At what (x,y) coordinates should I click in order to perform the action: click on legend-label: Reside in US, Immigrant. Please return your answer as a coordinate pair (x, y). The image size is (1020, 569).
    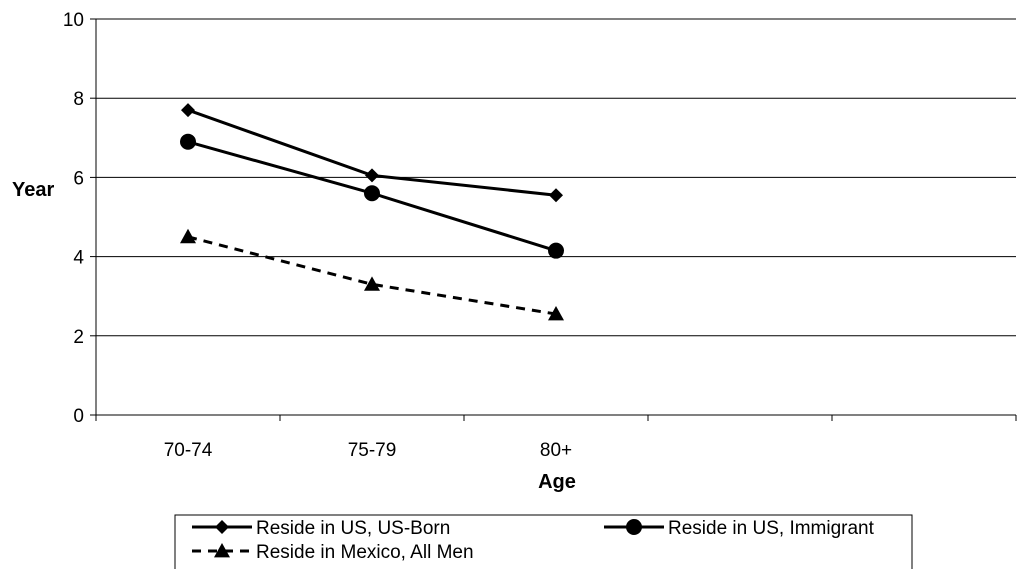
    Looking at the image, I should click on (771, 528).